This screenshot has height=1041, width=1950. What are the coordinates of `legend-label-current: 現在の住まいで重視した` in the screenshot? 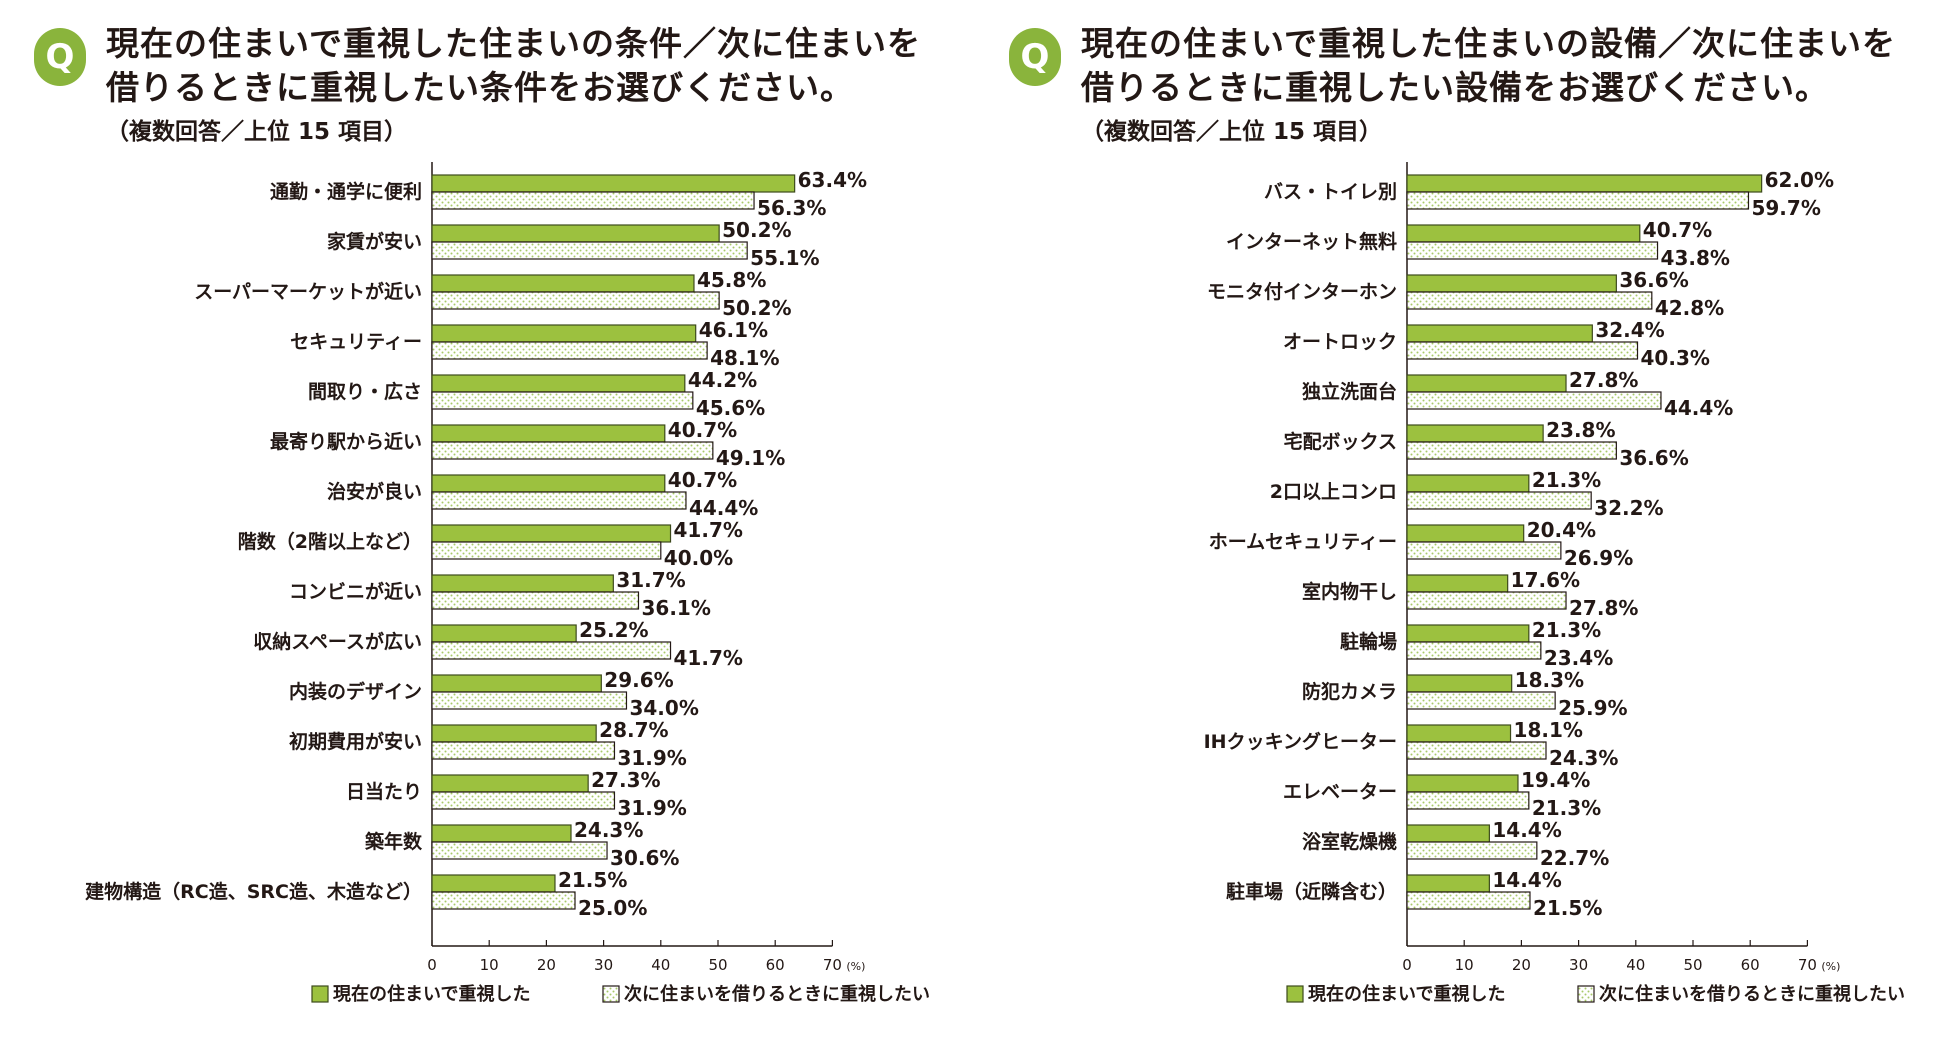 It's located at (431, 994).